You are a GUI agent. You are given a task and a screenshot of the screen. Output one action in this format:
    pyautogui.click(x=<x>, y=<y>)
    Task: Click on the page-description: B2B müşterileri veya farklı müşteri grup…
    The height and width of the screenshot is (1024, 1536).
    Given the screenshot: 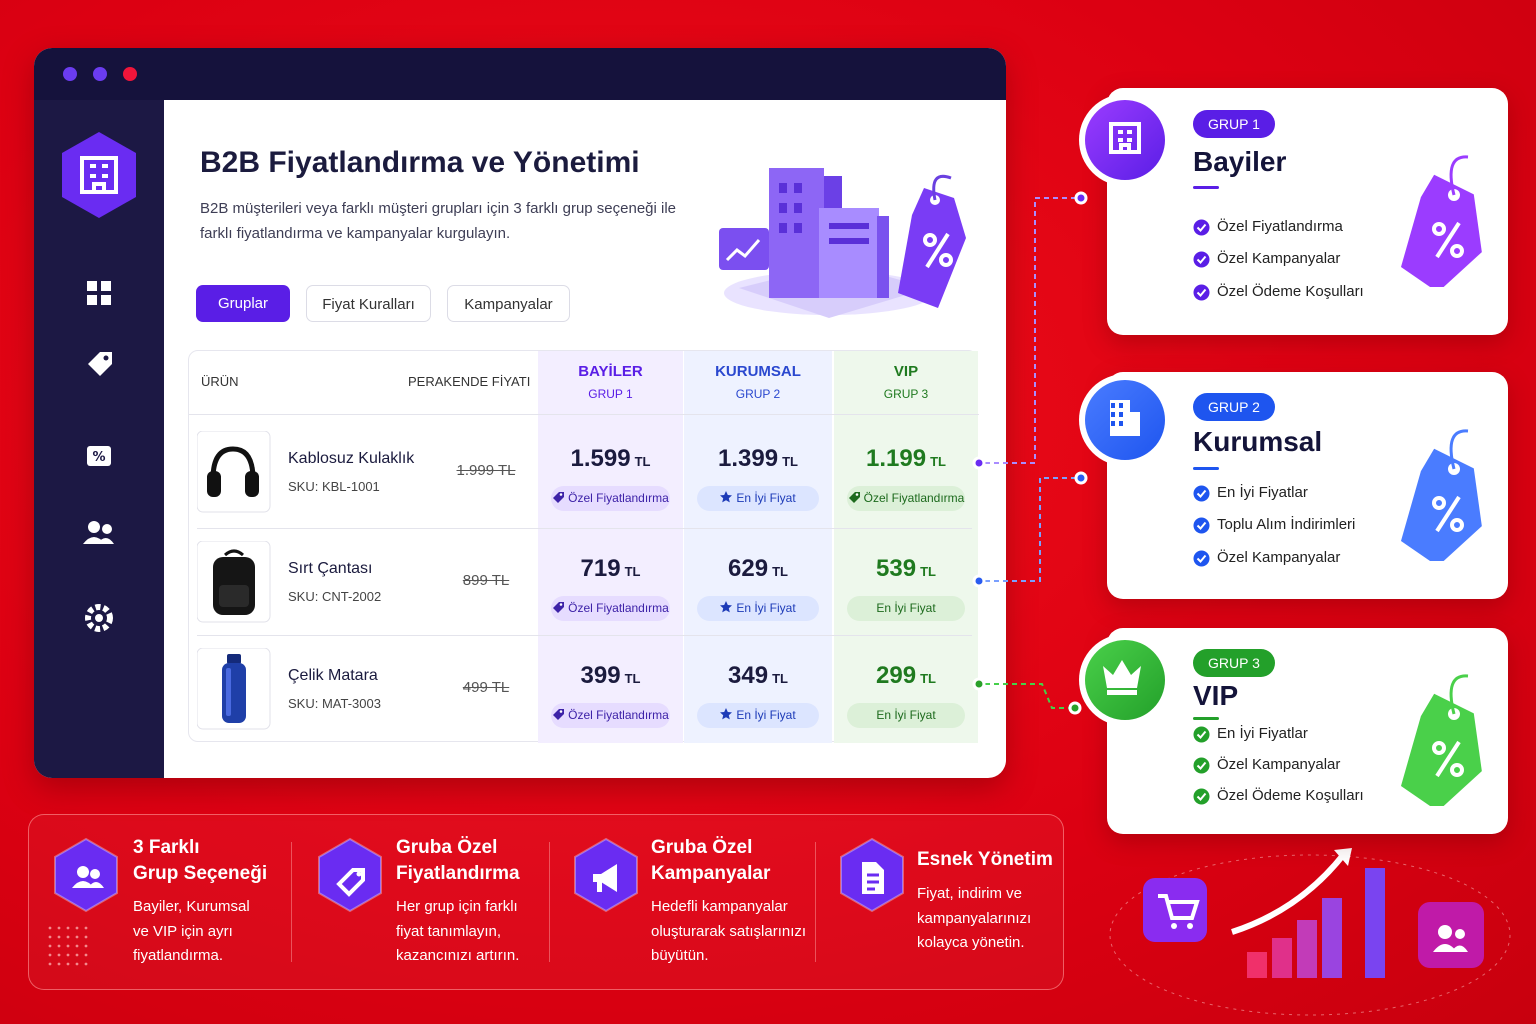 What is the action you would take?
    pyautogui.click(x=438, y=208)
    